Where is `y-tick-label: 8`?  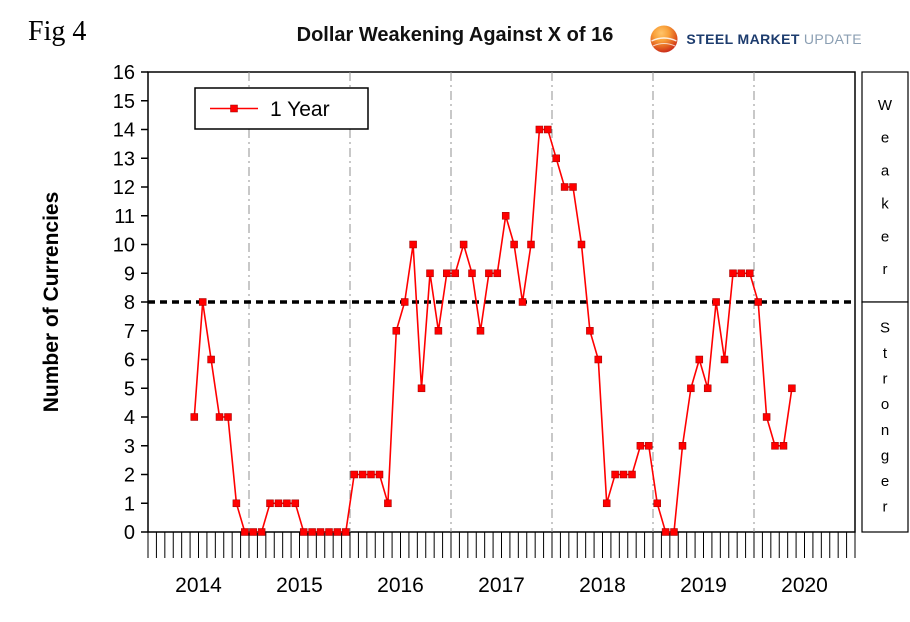 y-tick-label: 8 is located at coordinates (129, 303).